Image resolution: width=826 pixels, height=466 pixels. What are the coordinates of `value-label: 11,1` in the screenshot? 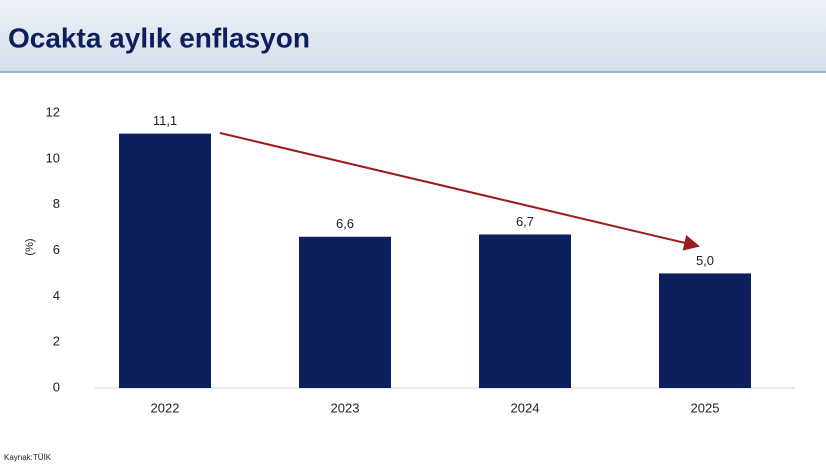 It's located at (165, 120).